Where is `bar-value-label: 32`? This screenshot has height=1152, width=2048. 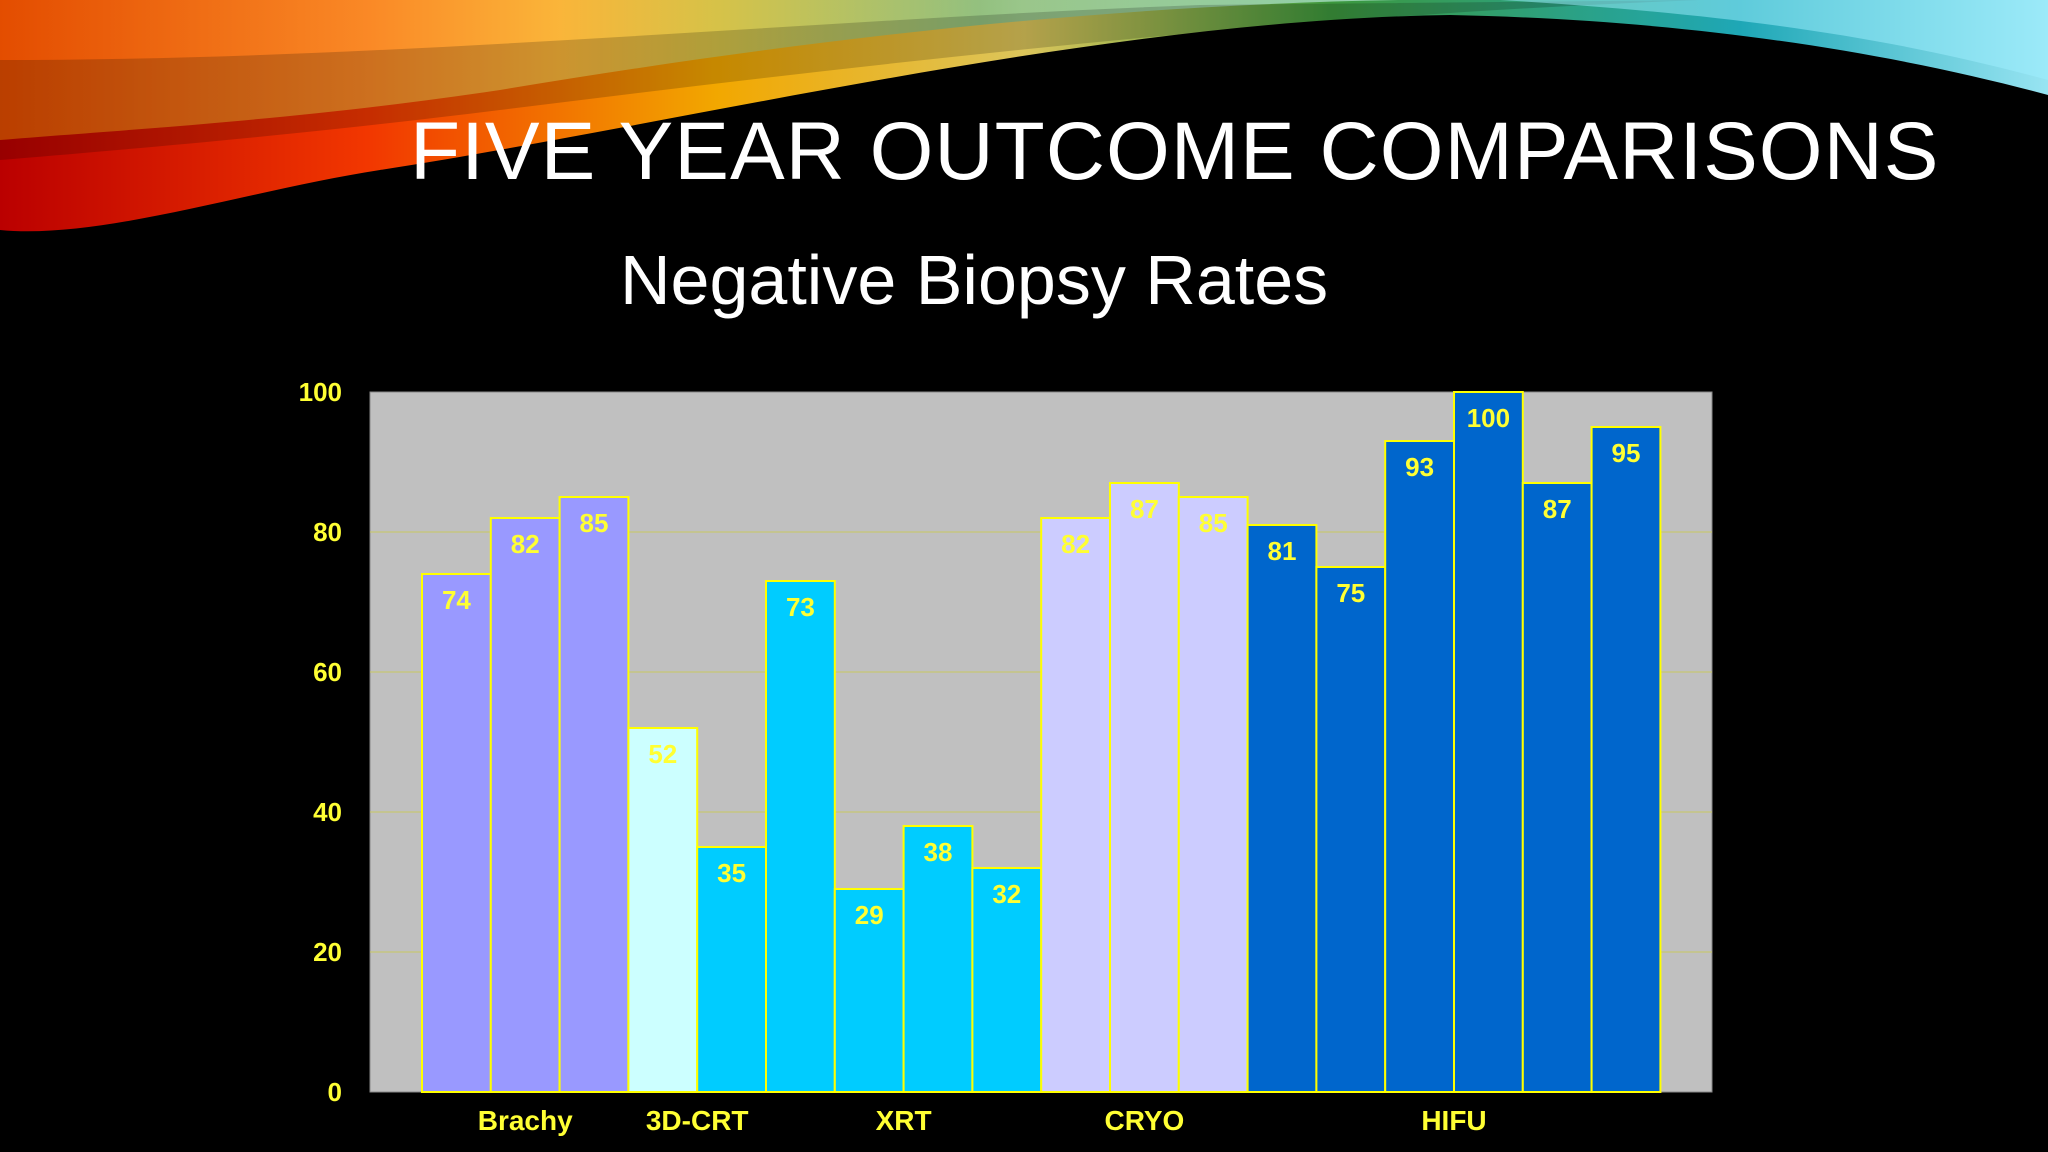
bar-value-label: 32 is located at coordinates (1006, 894).